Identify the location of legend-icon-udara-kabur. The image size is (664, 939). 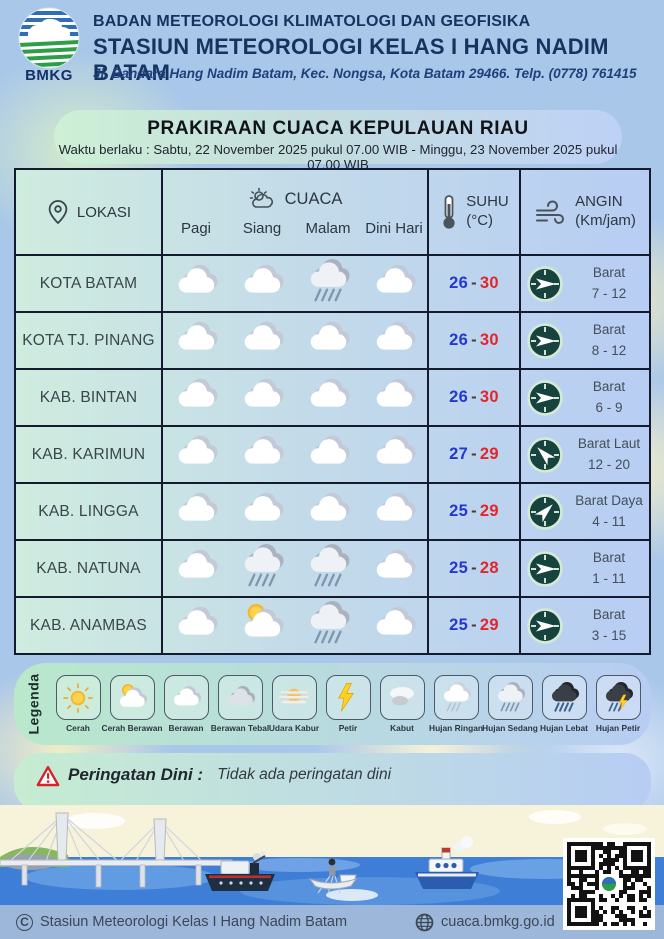
(294, 697).